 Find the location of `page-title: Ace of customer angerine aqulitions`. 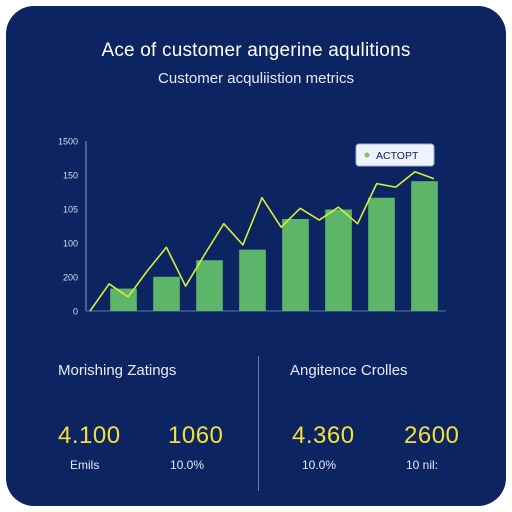

page-title: Ace of customer angerine aqulitions is located at coordinates (256, 50).